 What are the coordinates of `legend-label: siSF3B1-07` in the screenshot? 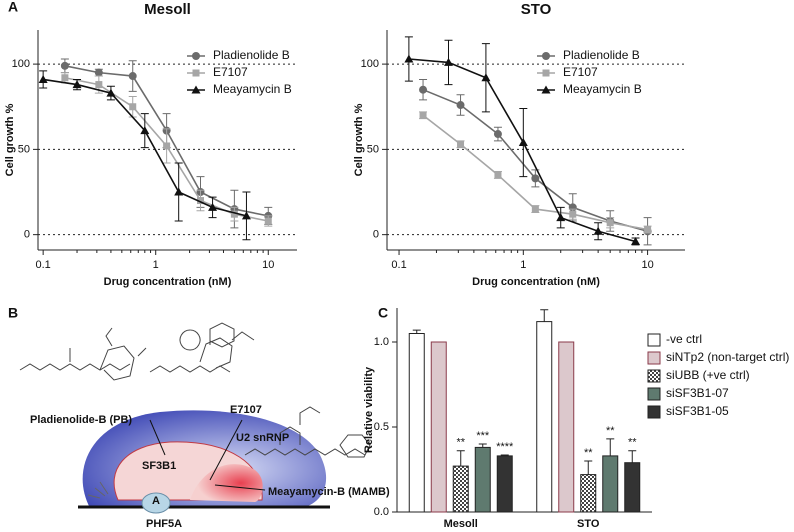 It's located at (697, 393).